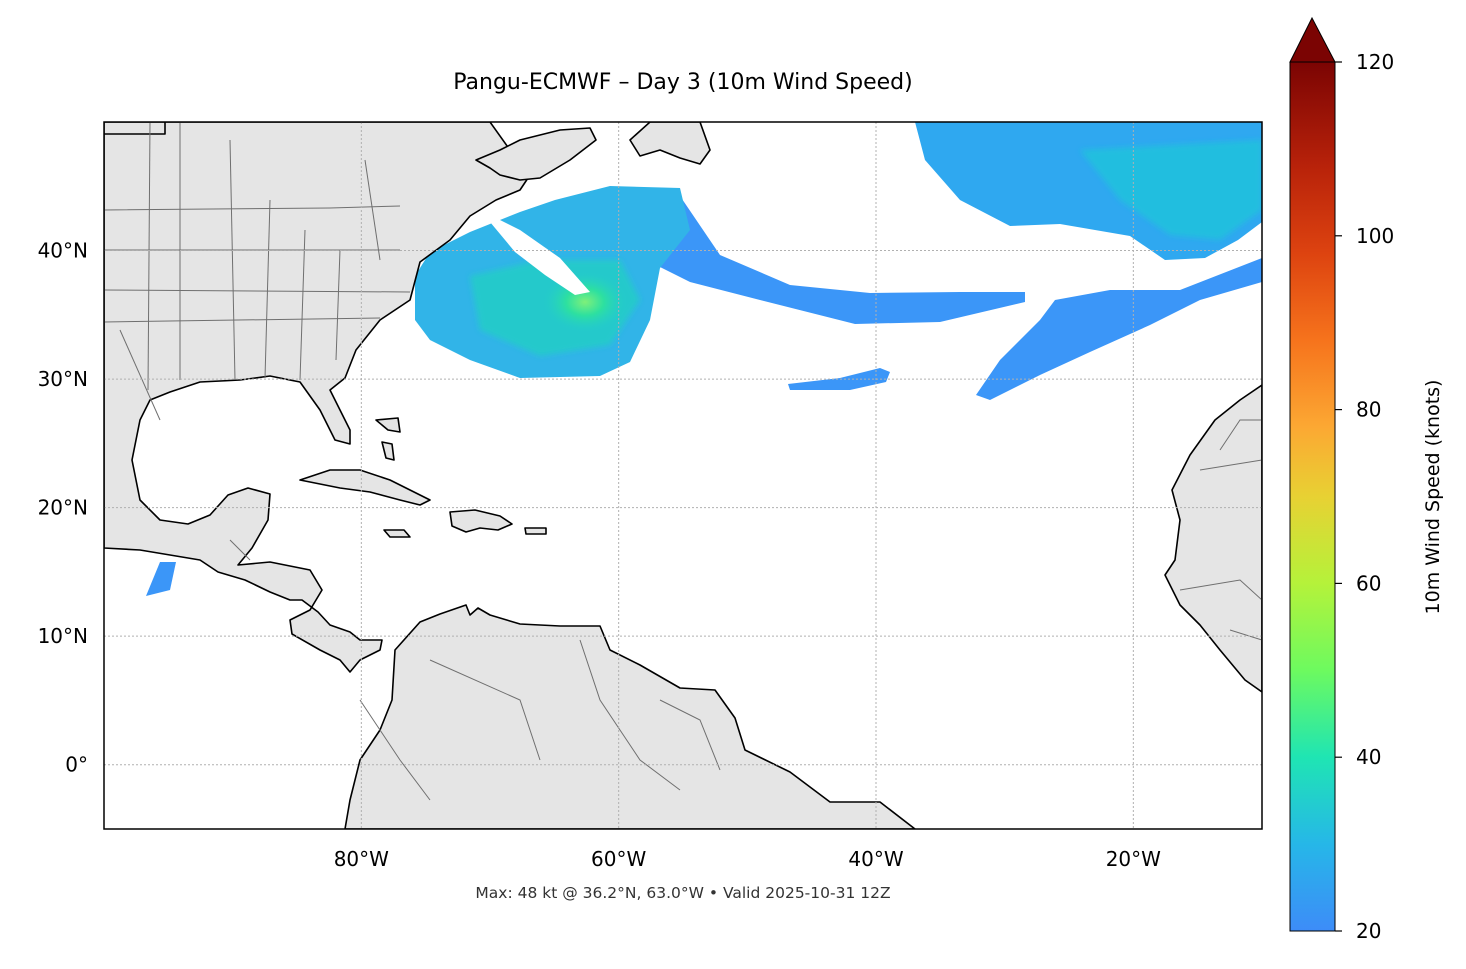 Image resolution: width=1466 pixels, height=969 pixels. Describe the element at coordinates (1368, 410) in the screenshot. I see `colorbar-tick-label: 80` at that location.